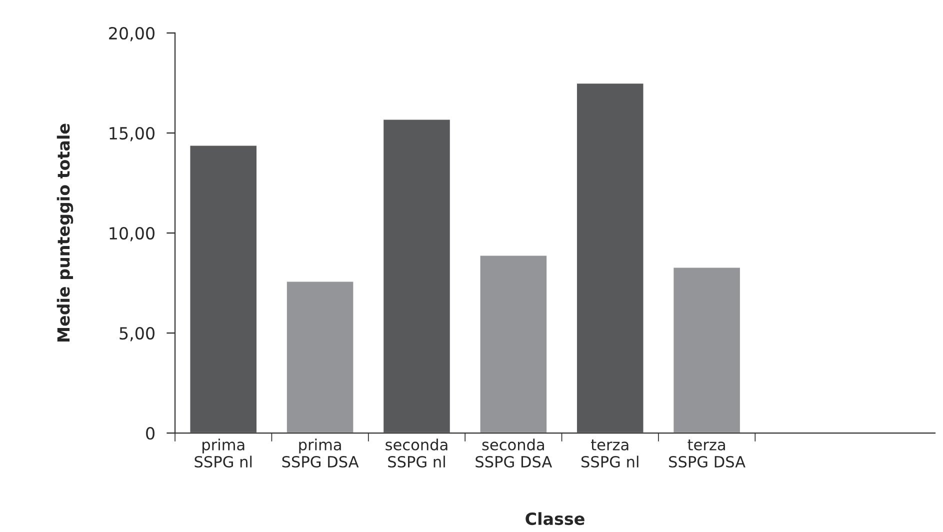 This screenshot has width=943, height=532. What do you see at coordinates (65, 233) in the screenshot?
I see `y-axis-title: Medie punteggio totale` at bounding box center [65, 233].